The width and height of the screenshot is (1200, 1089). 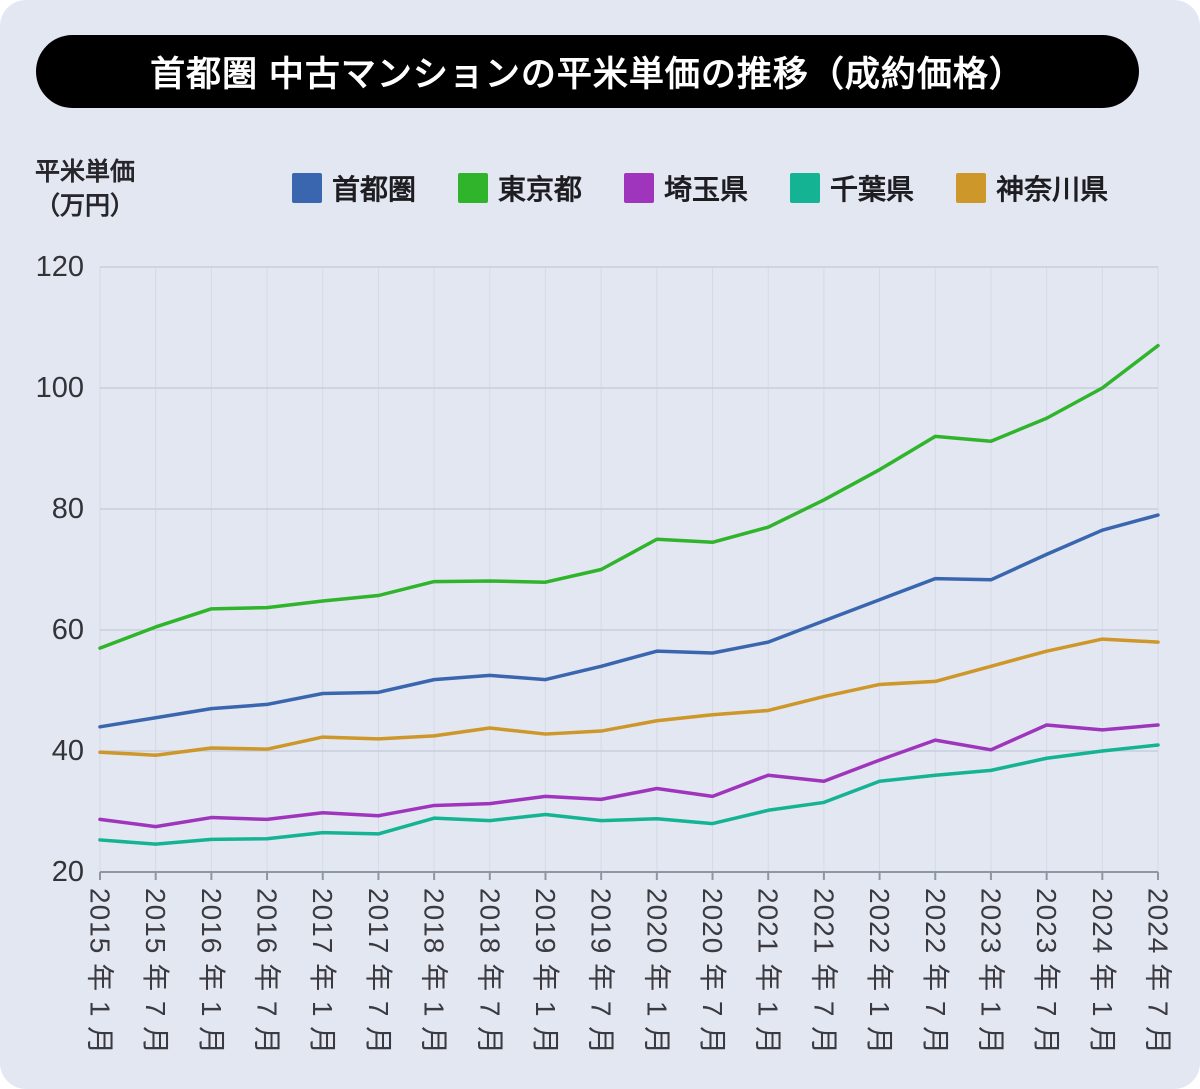 What do you see at coordinates (155, 971) in the screenshot?
I see `x-tick-label: 2015 年 7 月` at bounding box center [155, 971].